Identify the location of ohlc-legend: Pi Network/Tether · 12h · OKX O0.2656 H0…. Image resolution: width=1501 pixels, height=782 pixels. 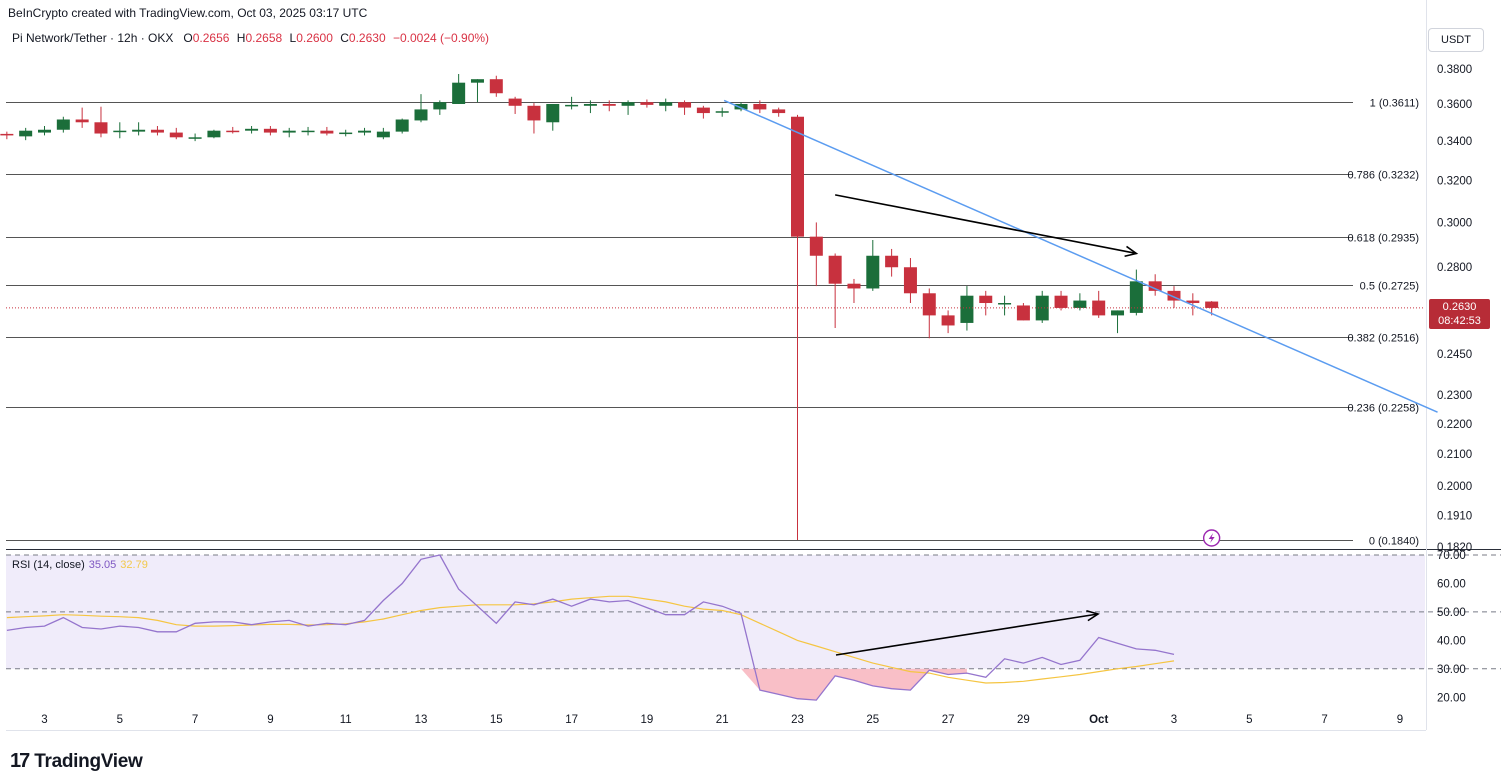
(252, 38).